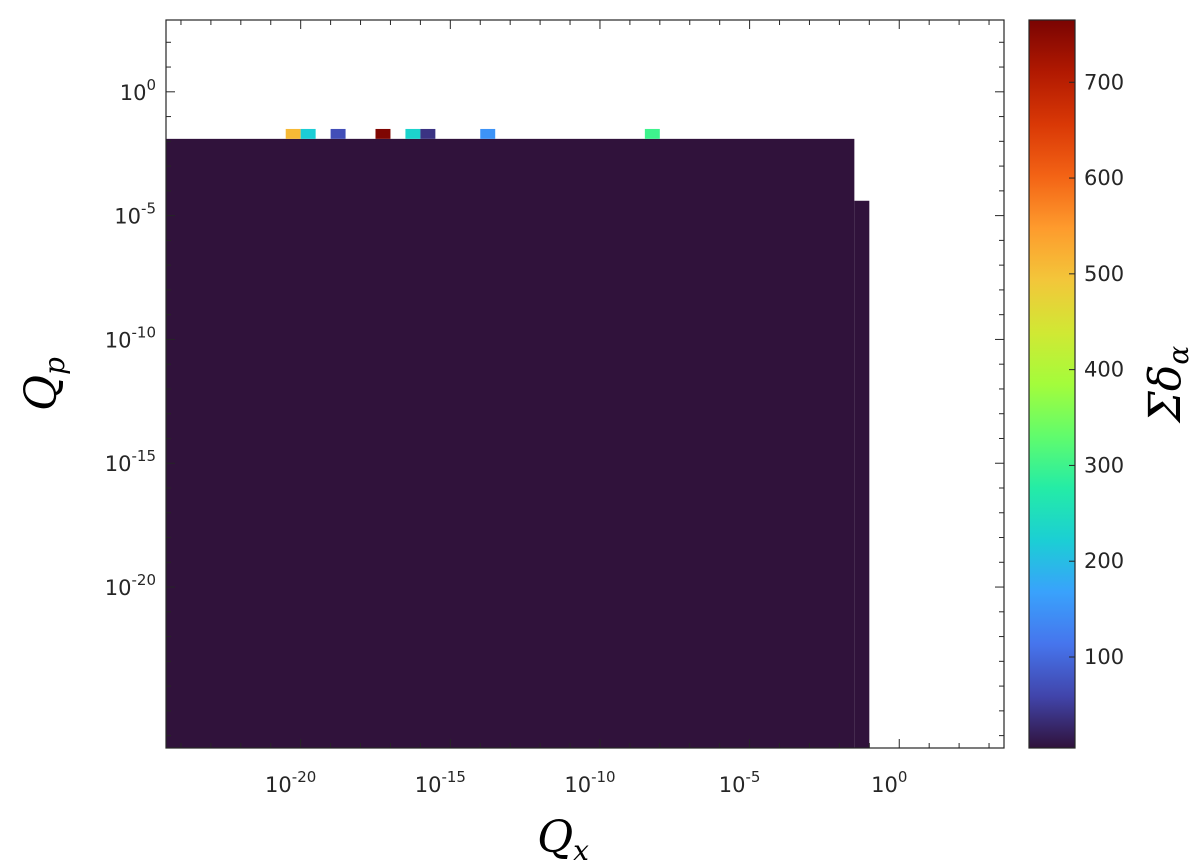 The width and height of the screenshot is (1196, 866). What do you see at coordinates (144, 332) in the screenshot?
I see `y-tick-label-exponent: -10` at bounding box center [144, 332].